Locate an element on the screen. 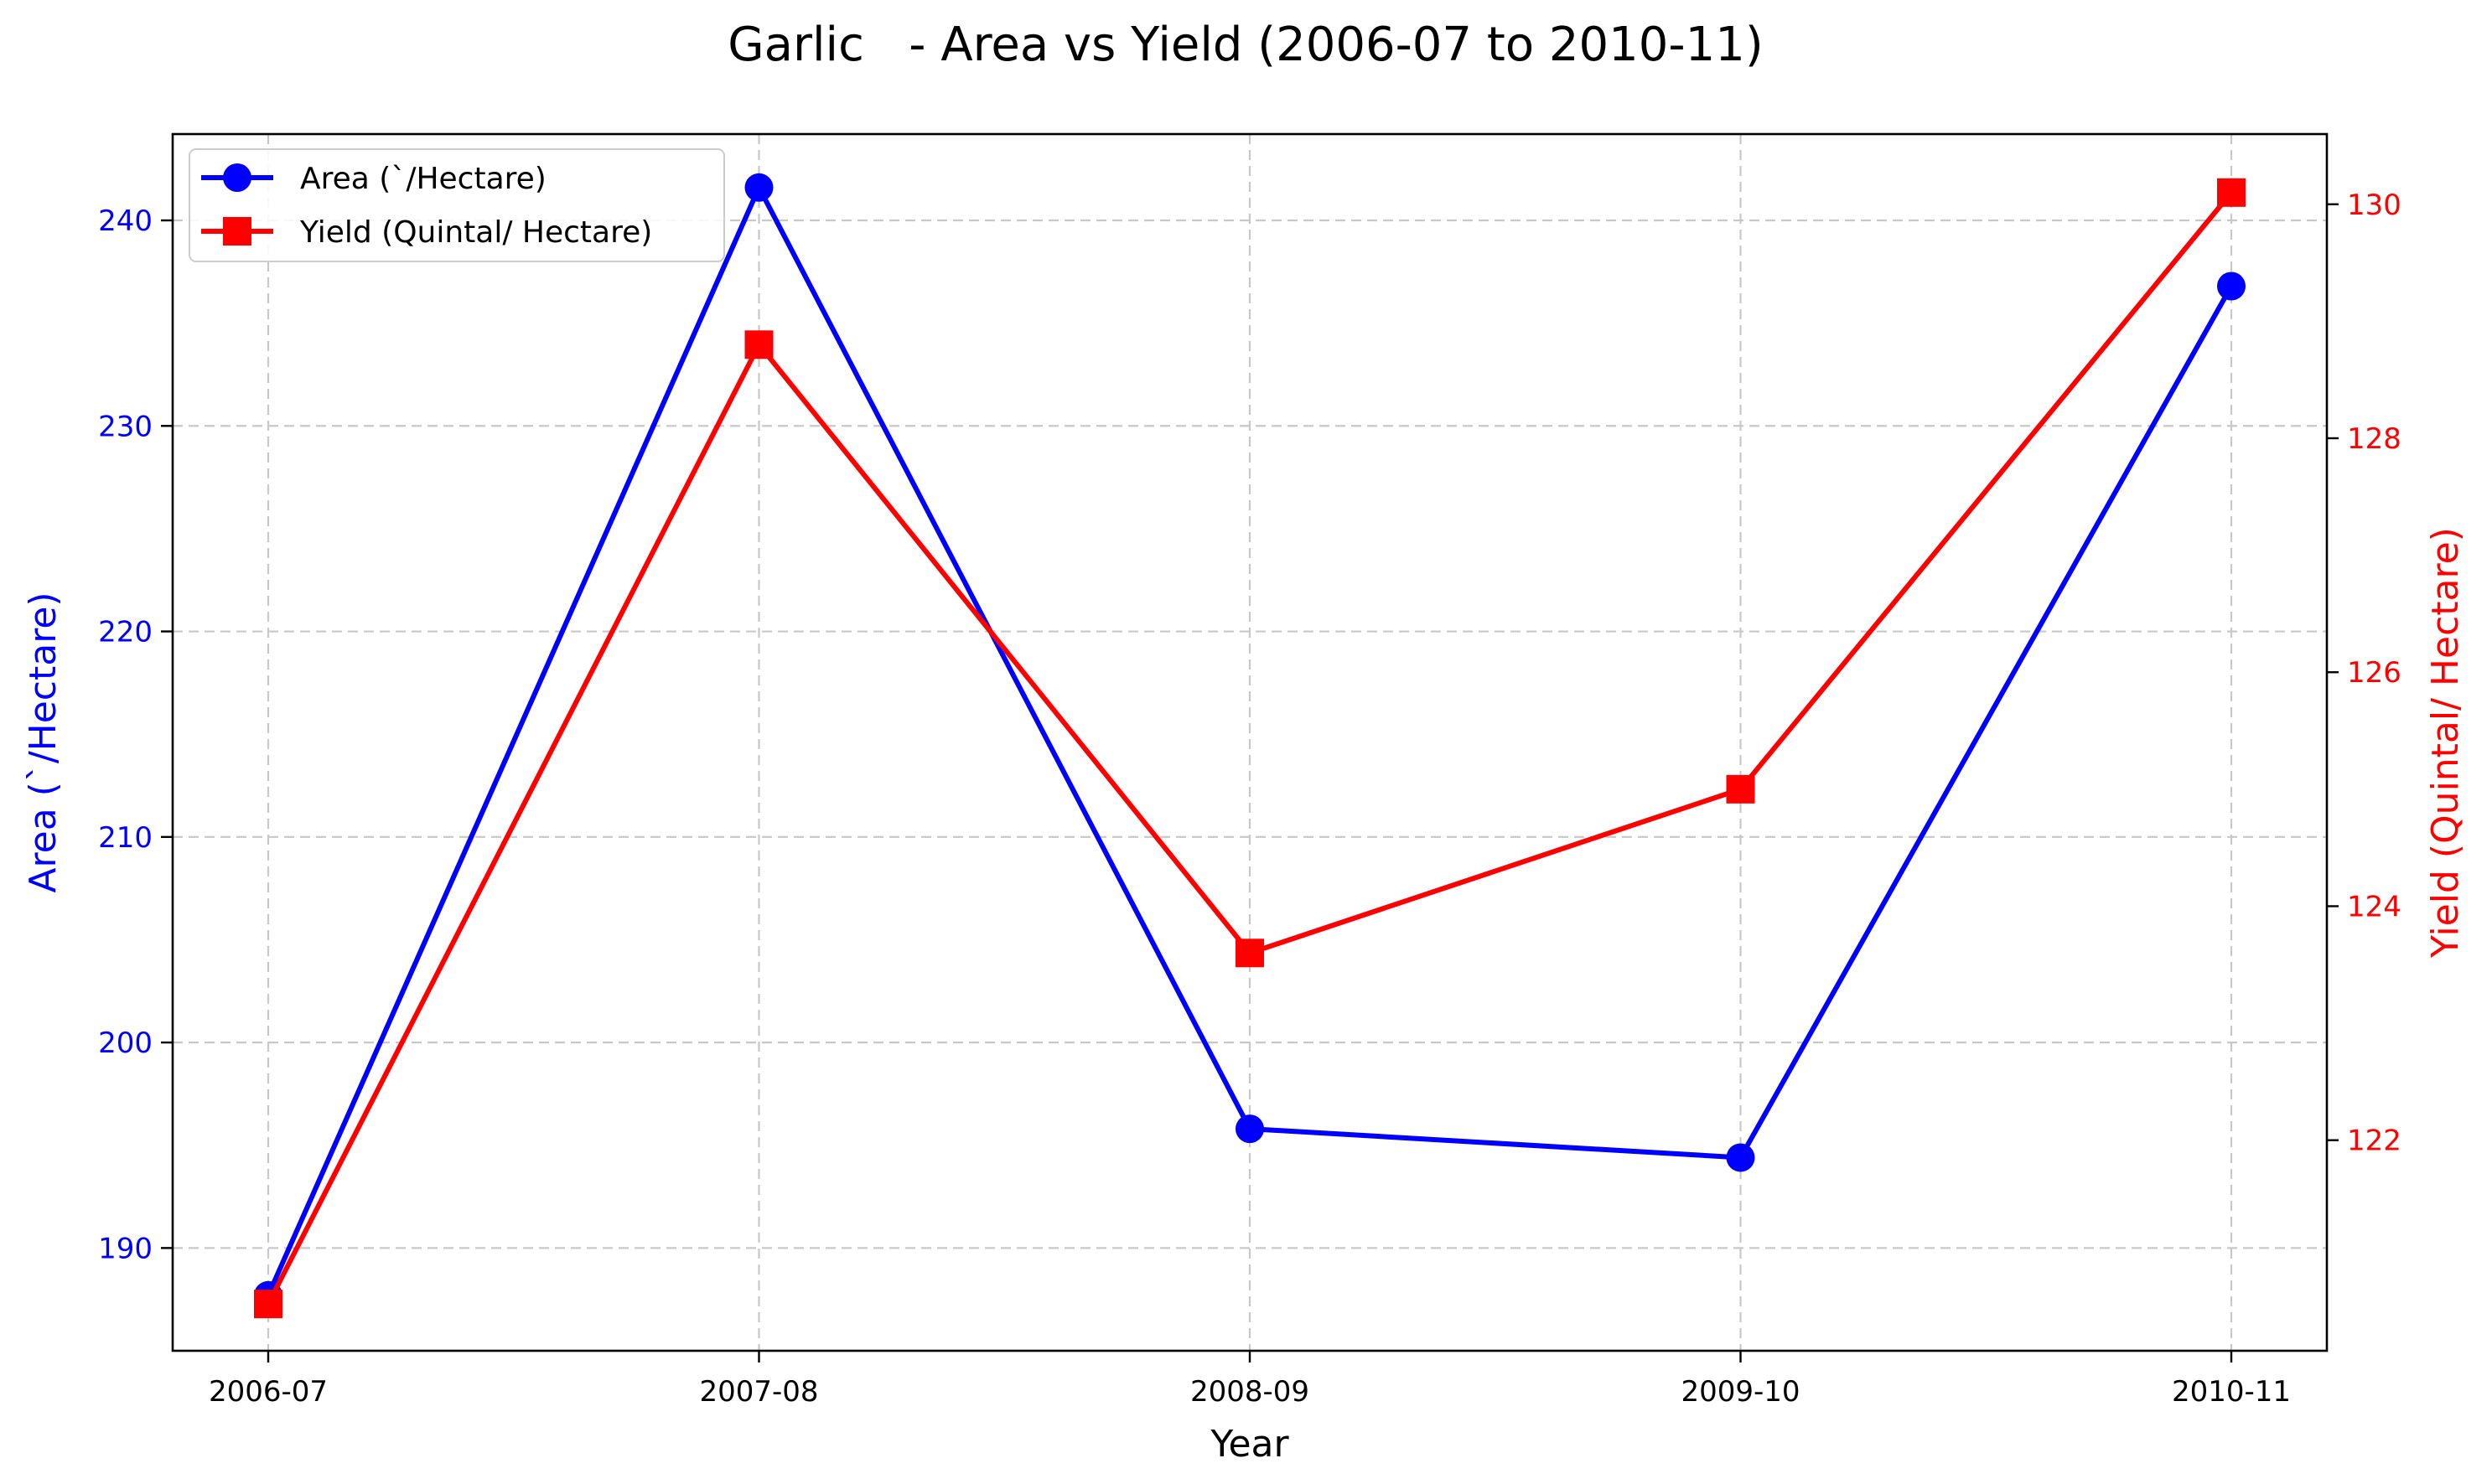 Image resolution: width=2492 pixels, height=1484 pixels. left-y-tick-label: 240 is located at coordinates (125, 221).